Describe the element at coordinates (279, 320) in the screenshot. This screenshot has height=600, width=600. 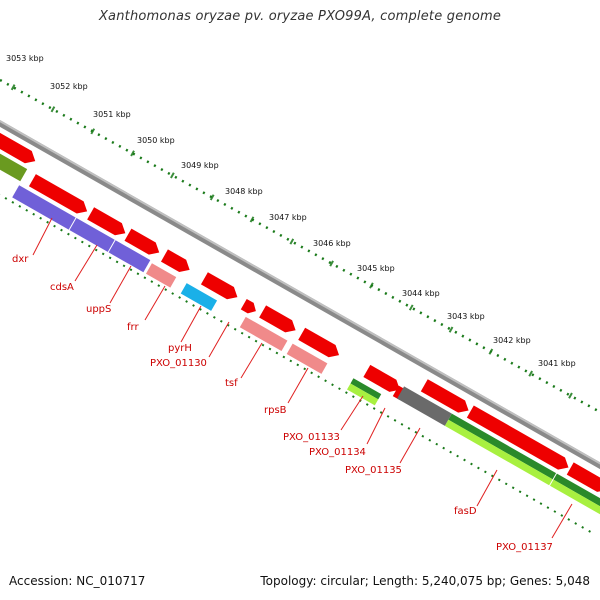
I see `cds-feature-tsf` at that location.